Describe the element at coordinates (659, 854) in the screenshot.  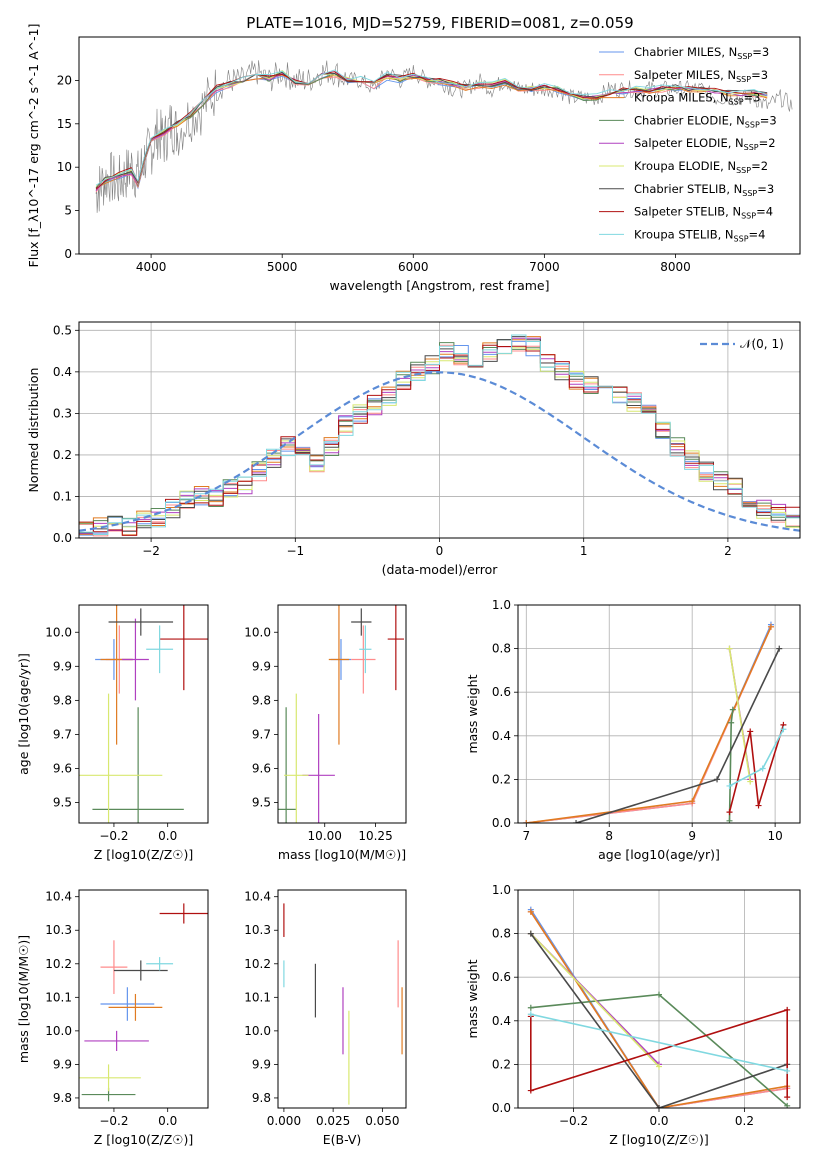
I see `x-axis-label: age [log10(age/yr)]` at that location.